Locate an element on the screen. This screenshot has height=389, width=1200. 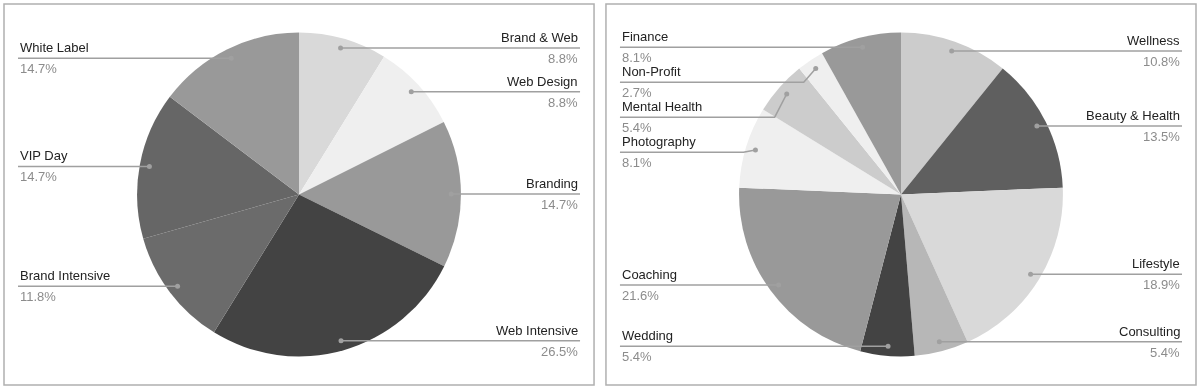
slice-label: Lifestyle is located at coordinates (1156, 263).